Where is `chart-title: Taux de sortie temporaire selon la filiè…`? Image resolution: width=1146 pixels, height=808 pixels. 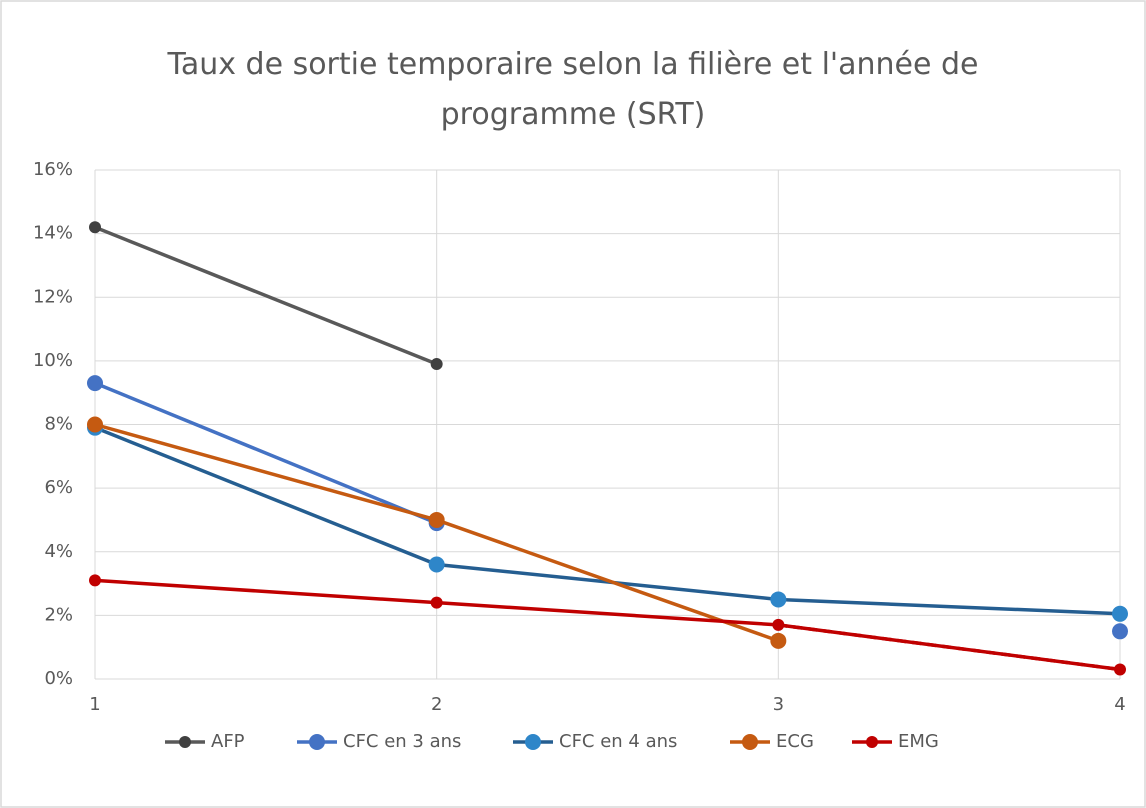 chart-title: Taux de sortie temporaire selon la filiè… is located at coordinates (573, 89).